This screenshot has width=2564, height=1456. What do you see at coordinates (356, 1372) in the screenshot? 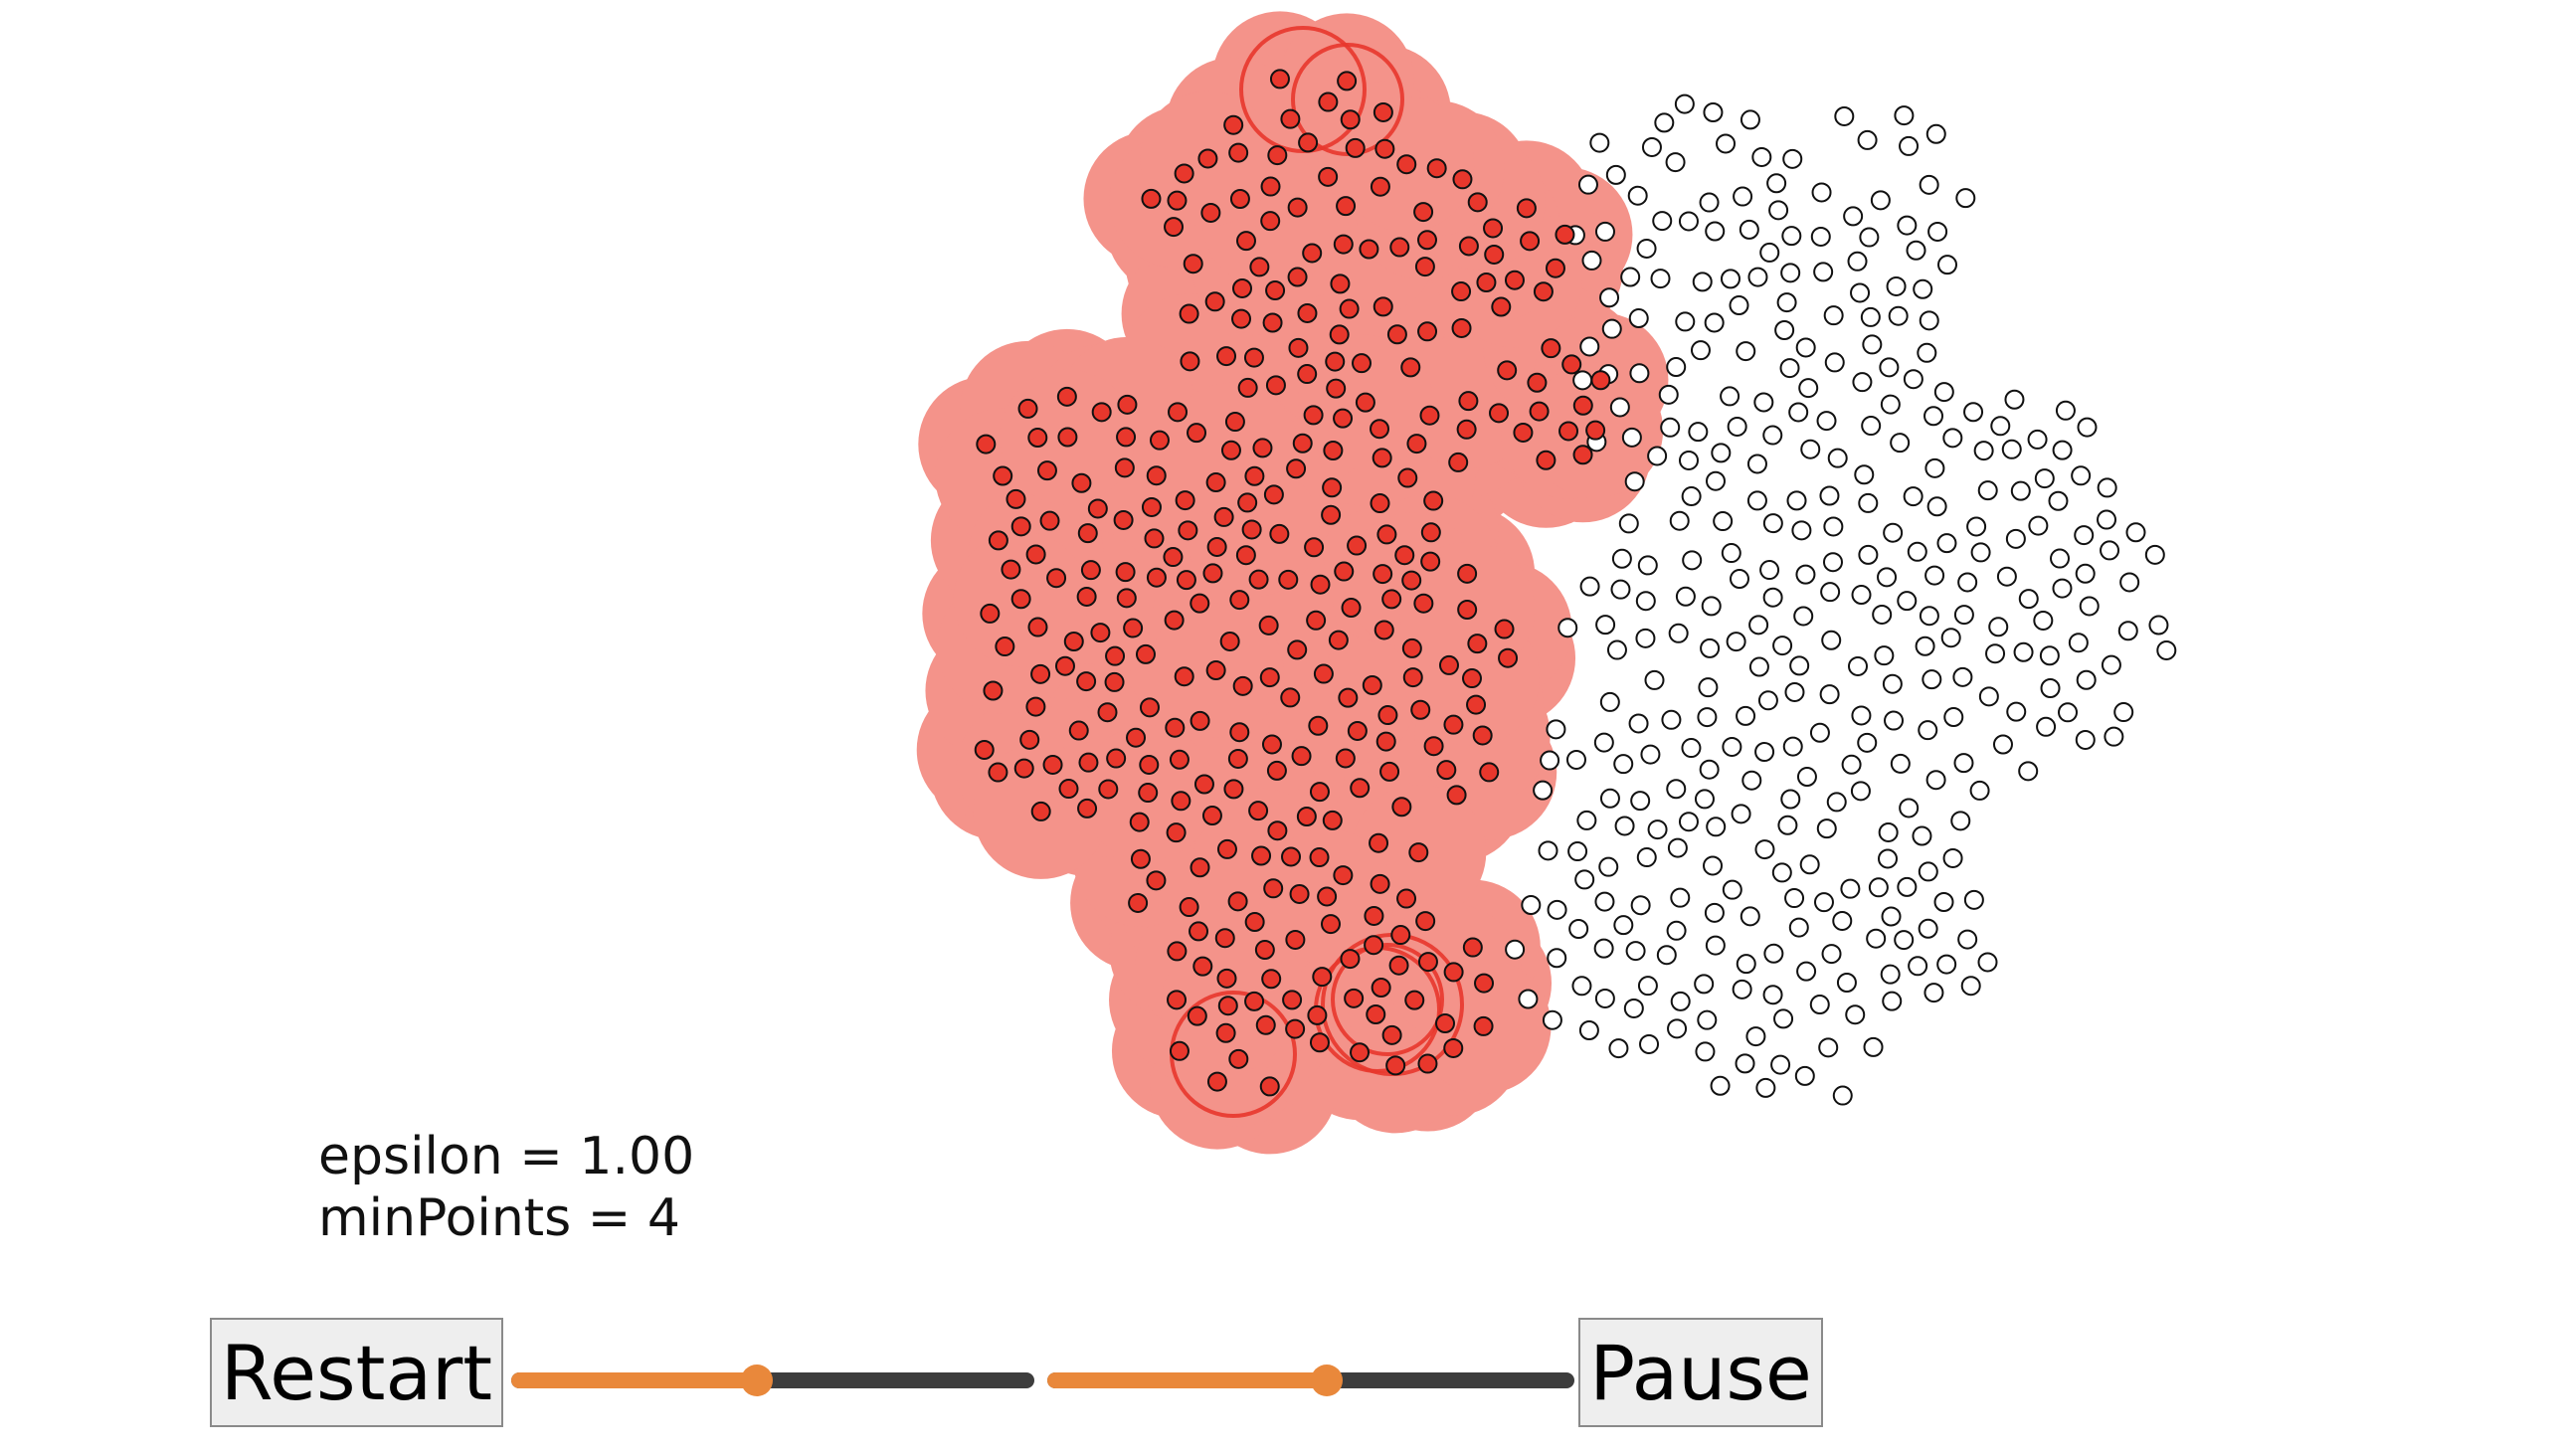
I see `restart-button: Restart` at bounding box center [356, 1372].